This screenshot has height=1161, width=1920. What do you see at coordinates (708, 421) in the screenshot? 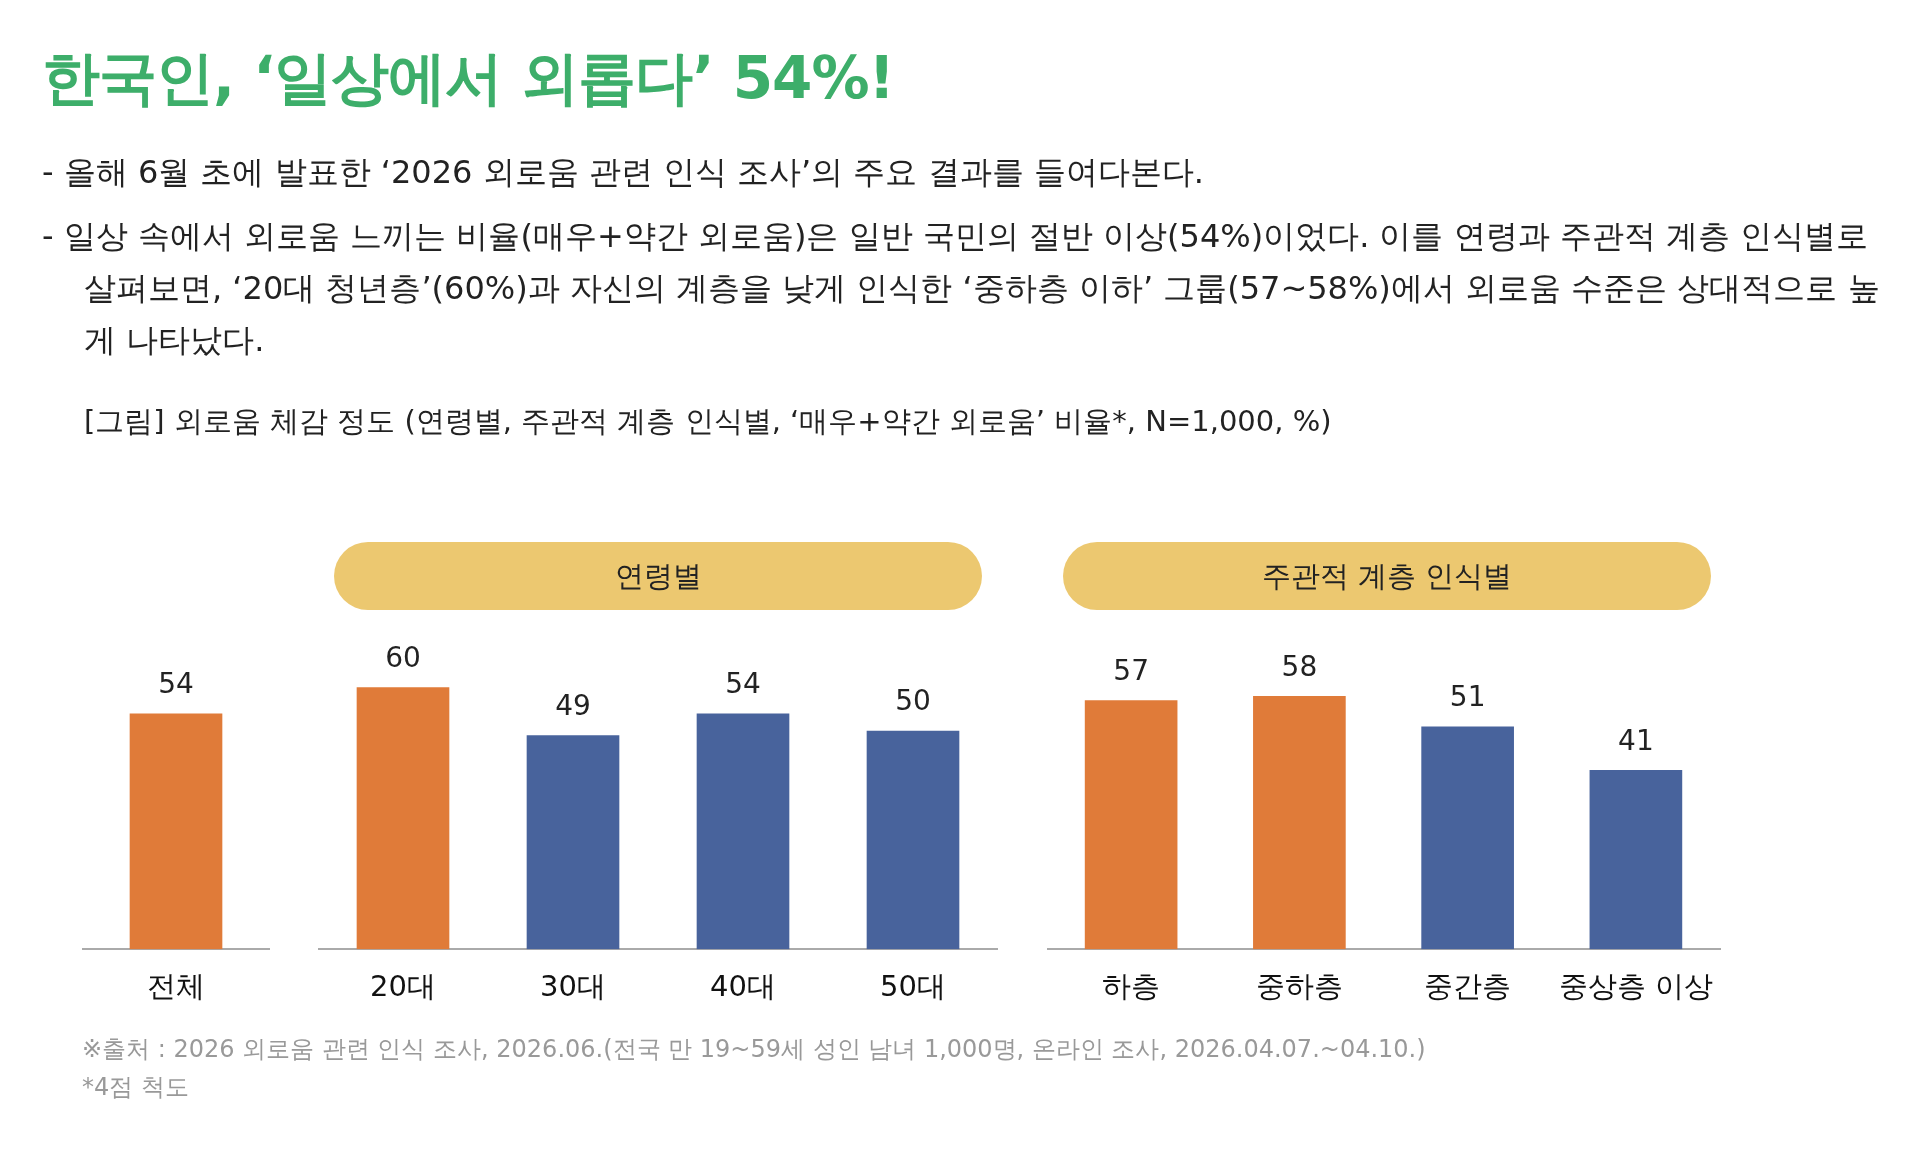
I see `text: [그림] 외로움 체감 정도 (연령별, 주관적 계층 인식별, ‘매우+약간 외로움’ 비율*, N=1,000, %)` at bounding box center [708, 421].